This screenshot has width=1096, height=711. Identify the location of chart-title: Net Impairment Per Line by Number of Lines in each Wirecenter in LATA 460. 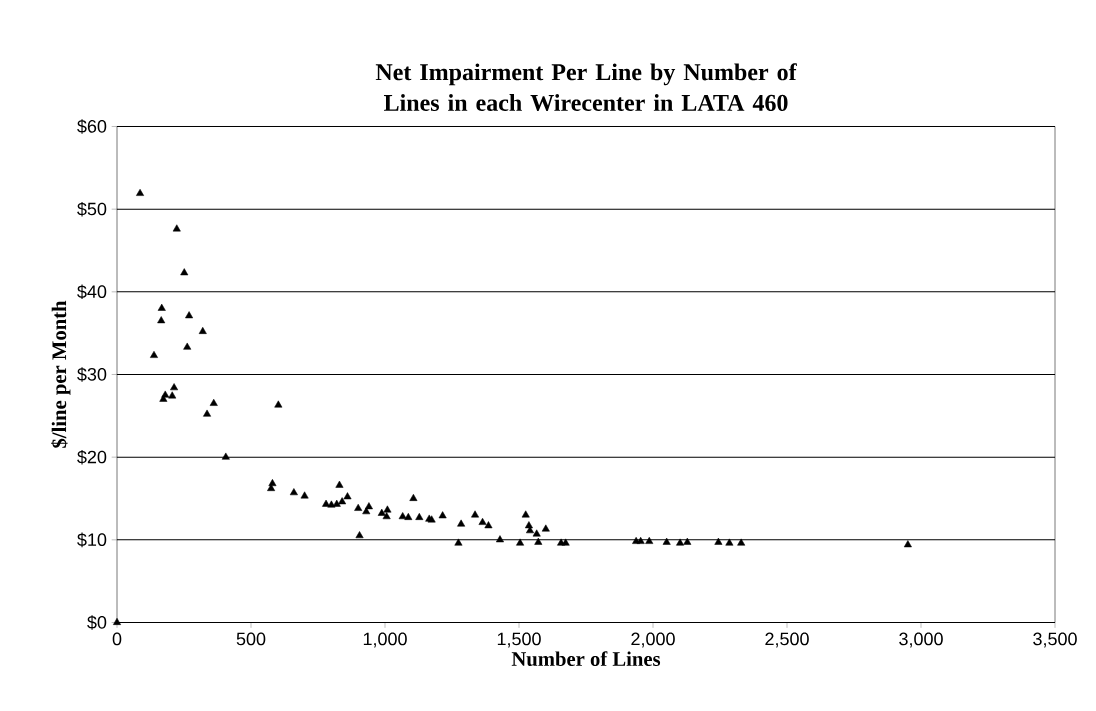
(586, 87).